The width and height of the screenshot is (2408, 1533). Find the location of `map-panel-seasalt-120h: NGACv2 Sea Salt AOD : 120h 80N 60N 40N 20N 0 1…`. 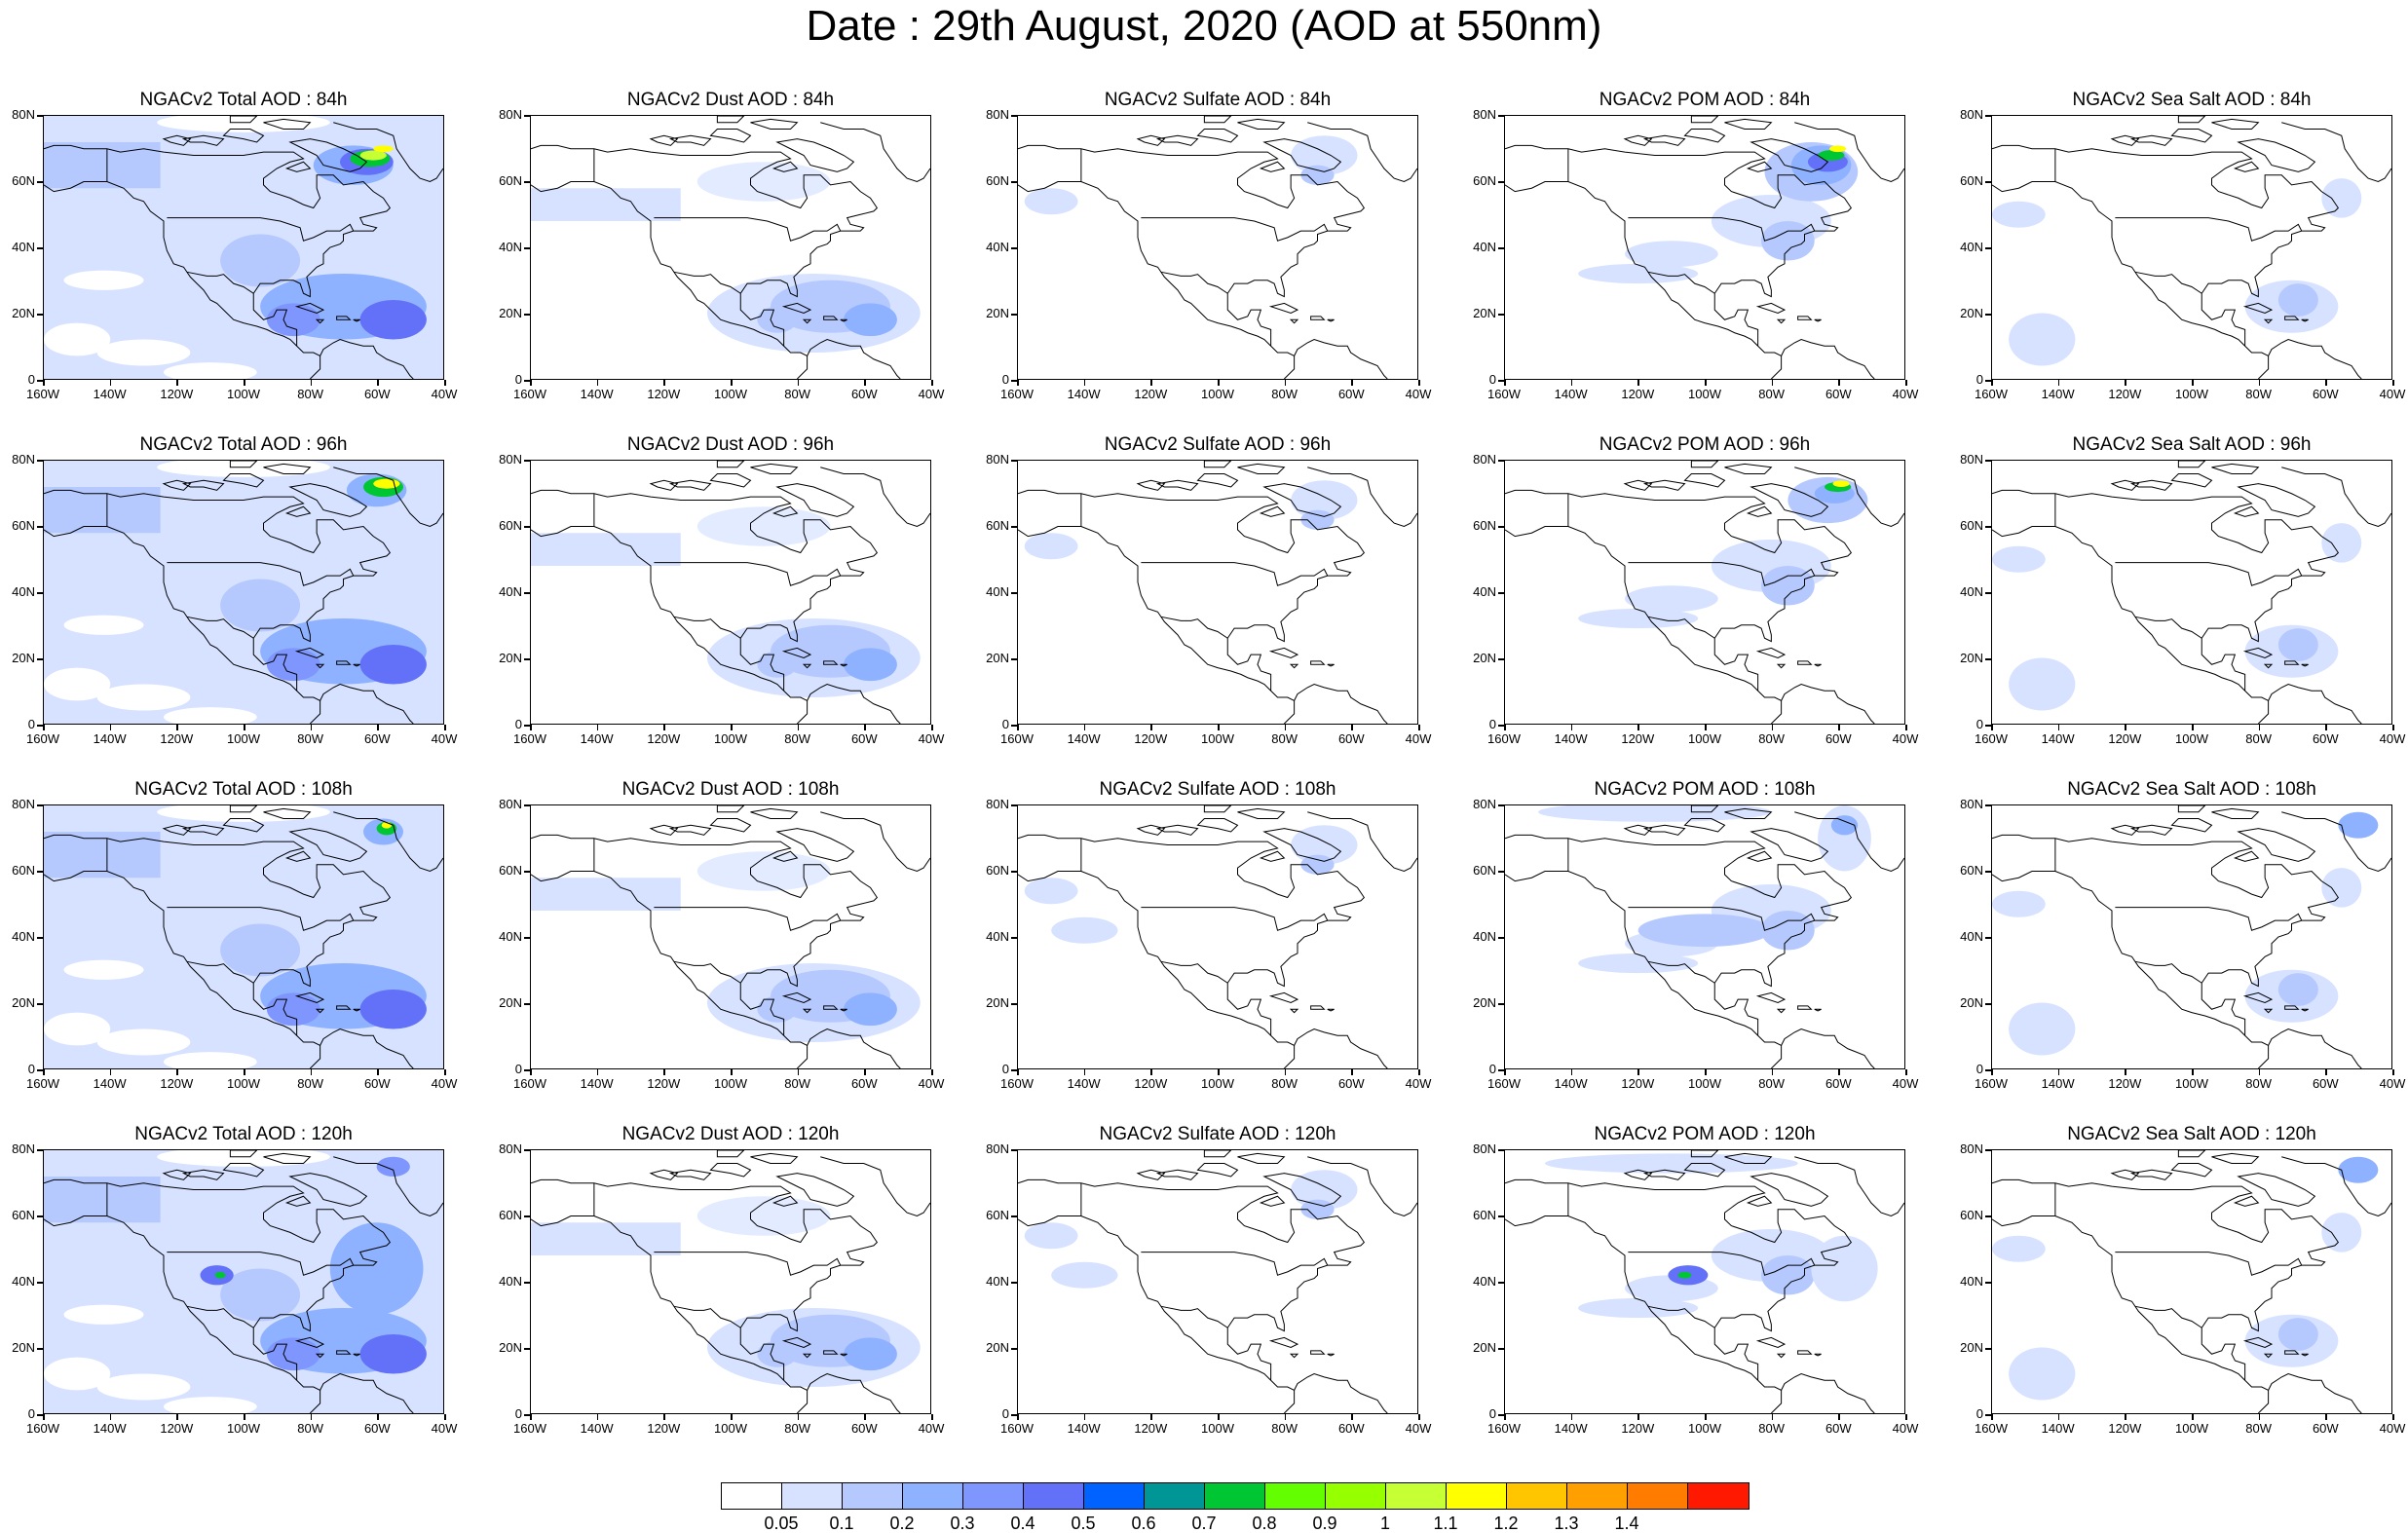

map-panel-seasalt-120h: NGACv2 Sea Salt AOD : 120h 80N 60N 40N 20N 0 1… is located at coordinates (2176, 1280).